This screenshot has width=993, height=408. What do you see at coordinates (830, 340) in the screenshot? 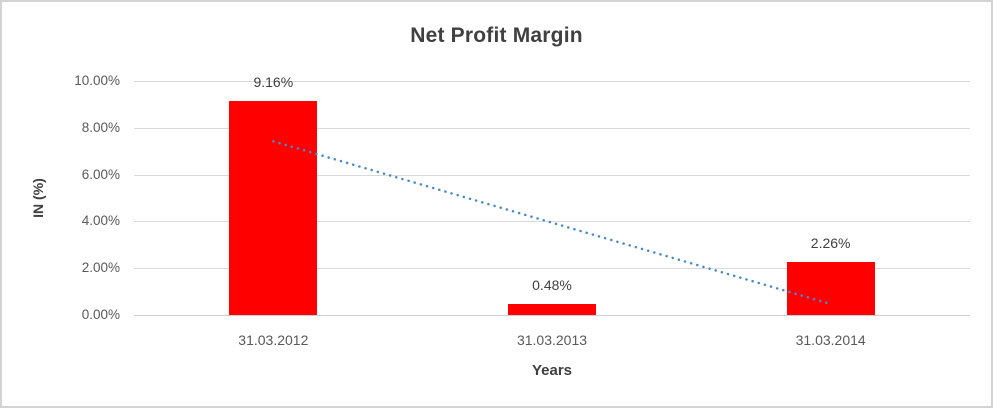
I see `x-category-label: 31.03.2014` at bounding box center [830, 340].